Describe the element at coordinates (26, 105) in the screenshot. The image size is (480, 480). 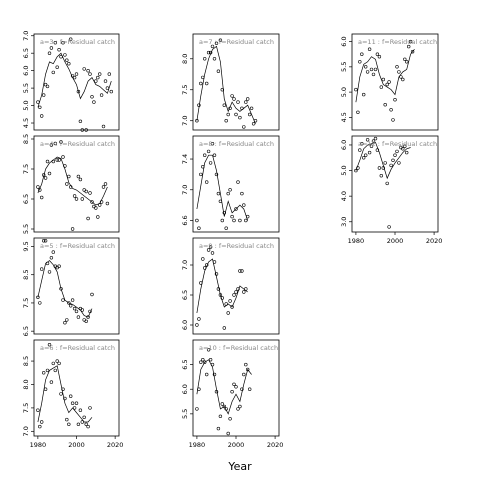
I see `y-tick-label: 5.0` at that location.